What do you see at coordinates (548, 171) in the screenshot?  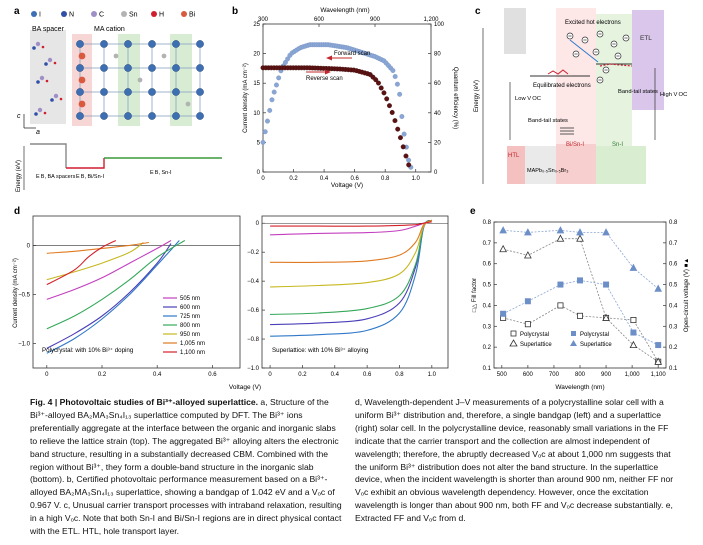 I see `mapb-label: MAPb₀.₅Sn₀.₅Br₃` at bounding box center [548, 171].